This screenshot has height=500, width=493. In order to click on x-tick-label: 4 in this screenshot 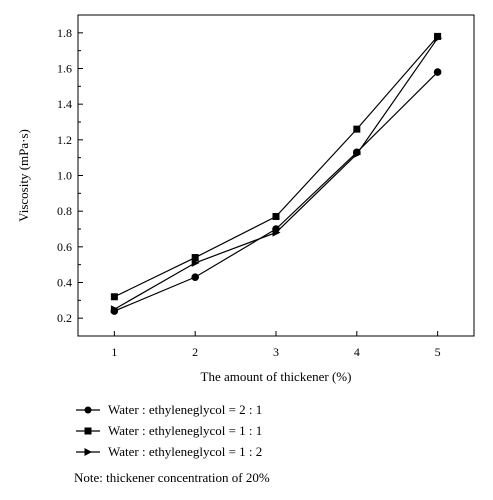, I will do `click(357, 352)`.